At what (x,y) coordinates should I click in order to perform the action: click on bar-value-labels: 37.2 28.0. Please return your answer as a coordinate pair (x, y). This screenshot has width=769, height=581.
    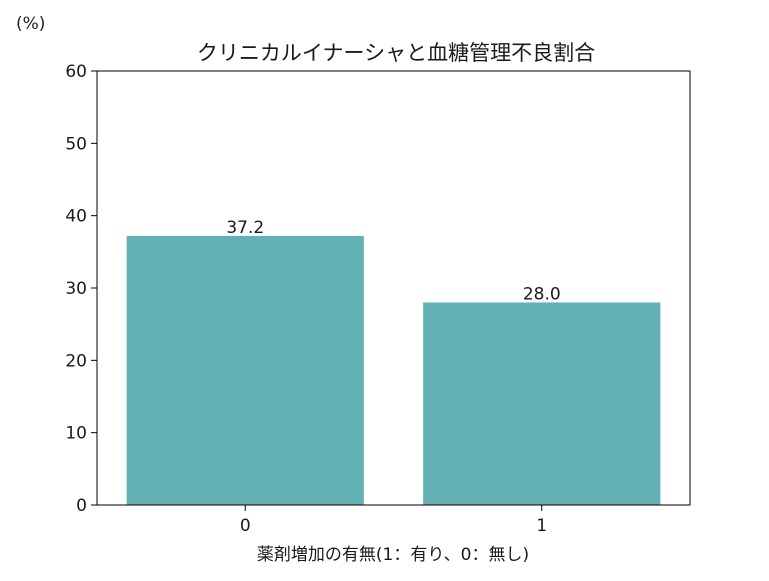
    Looking at the image, I should click on (393, 261).